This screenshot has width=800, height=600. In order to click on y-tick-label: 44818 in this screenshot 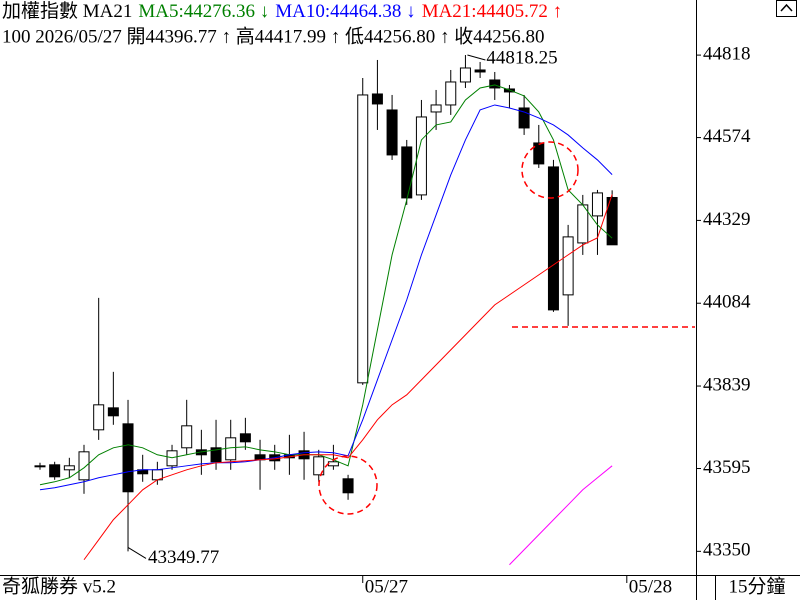, I will do `click(727, 53)`.